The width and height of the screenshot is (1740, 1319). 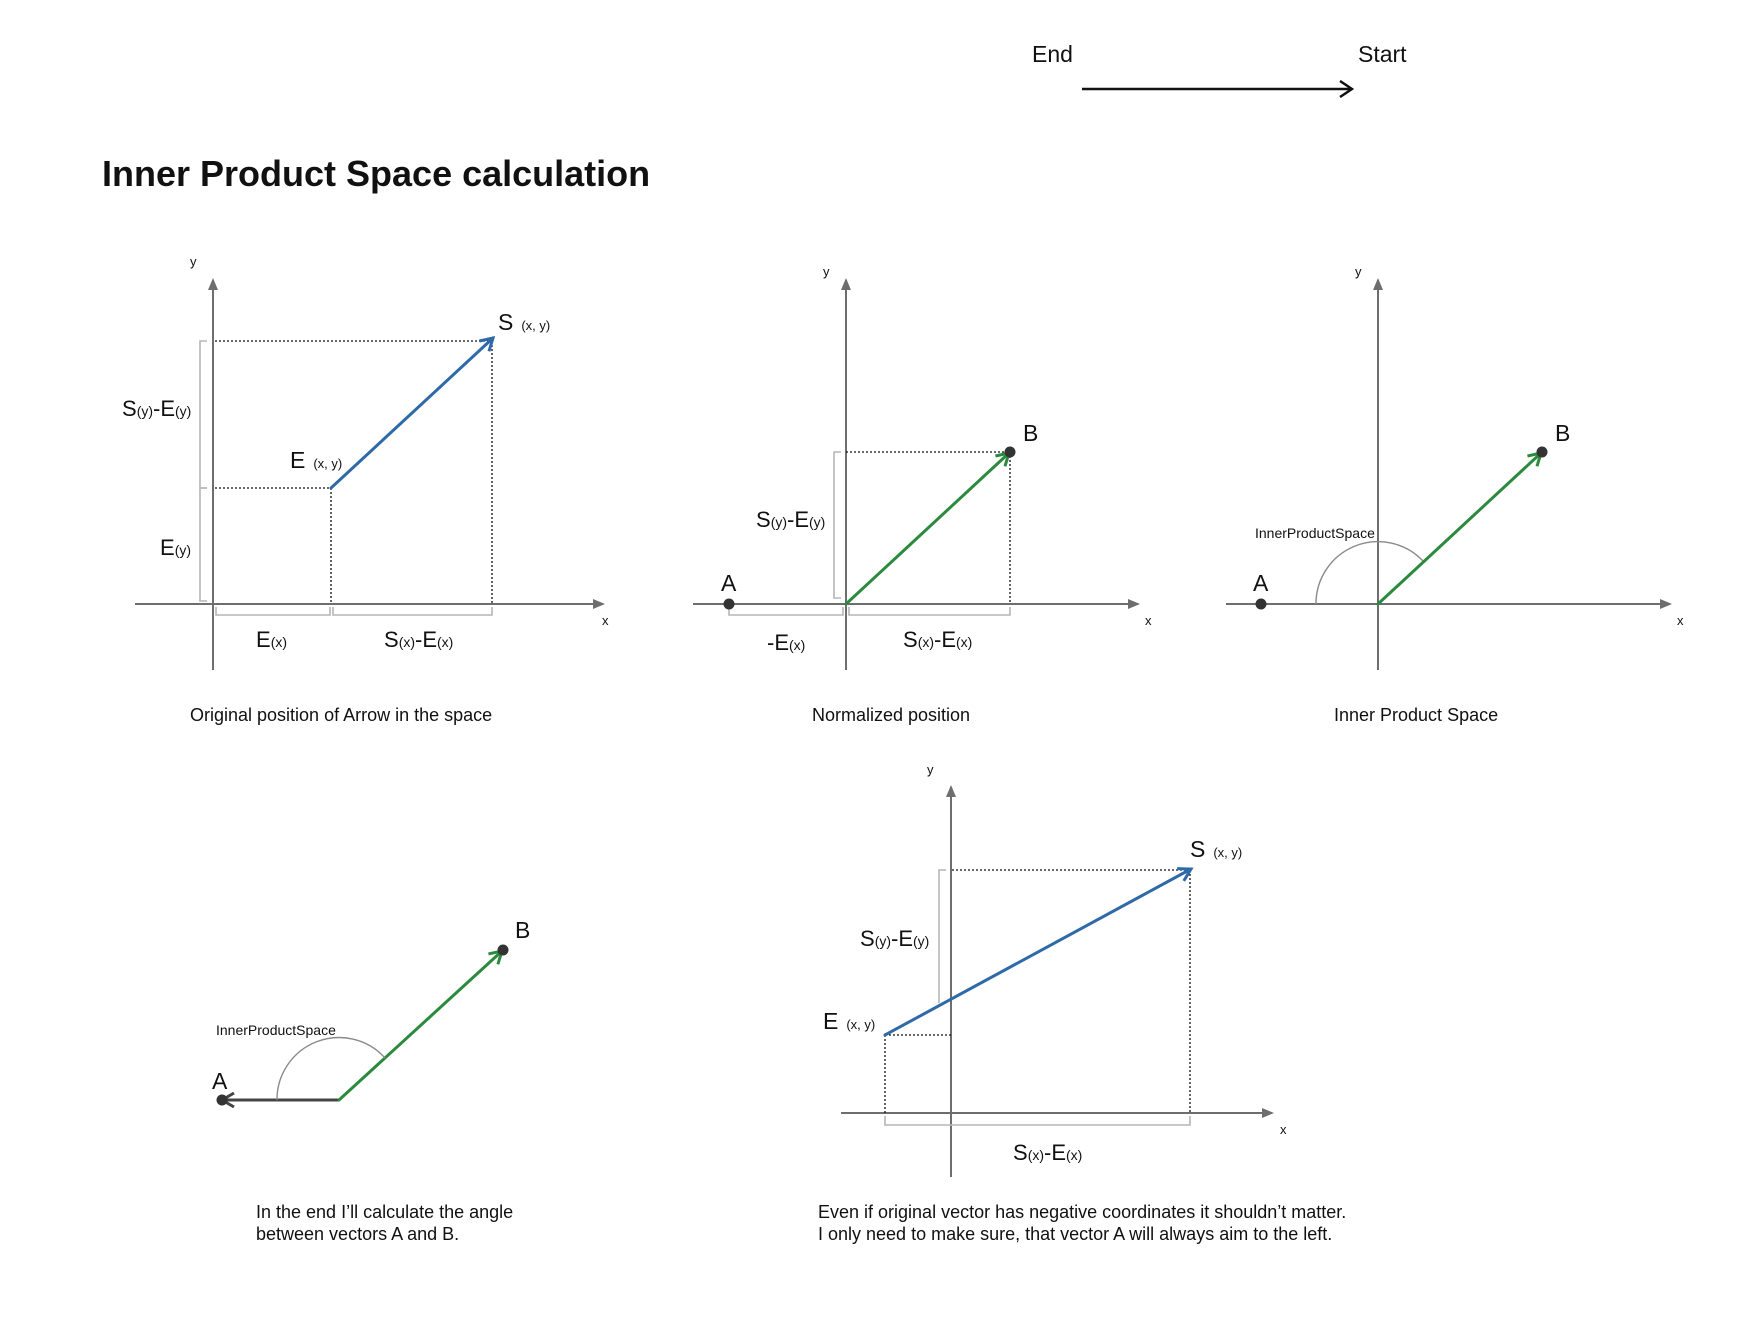 What do you see at coordinates (341, 715) in the screenshot?
I see `caption-original-position: Original position of Arrow in the space` at bounding box center [341, 715].